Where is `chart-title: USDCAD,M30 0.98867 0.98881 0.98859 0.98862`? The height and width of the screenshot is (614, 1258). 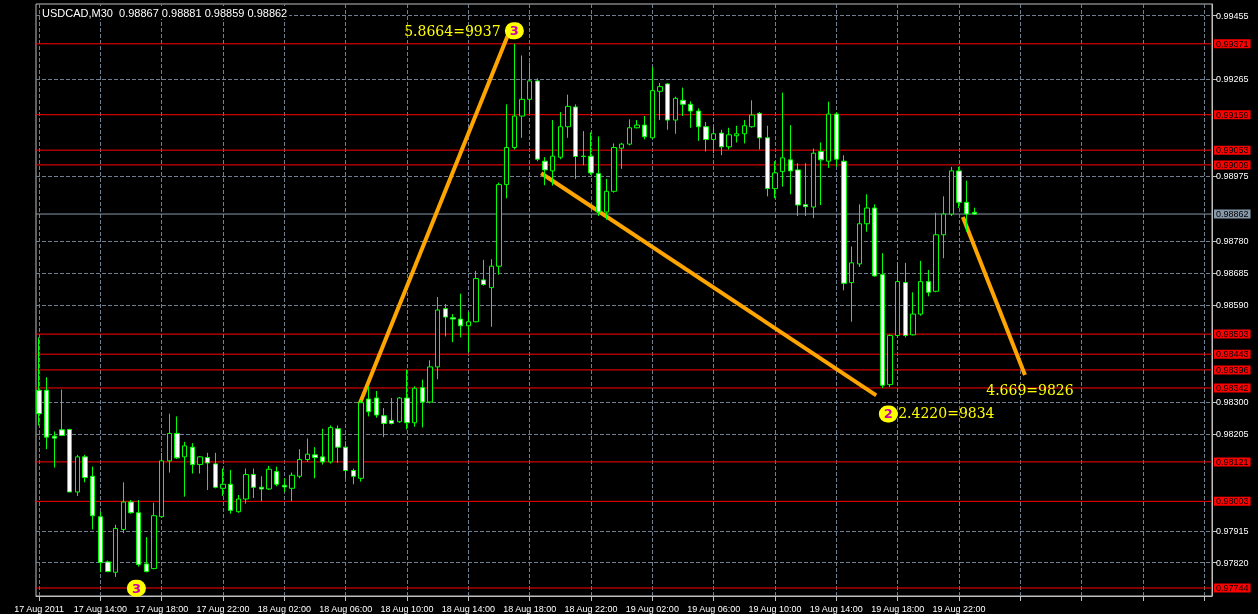 chart-title: USDCAD,M30 0.98867 0.98881 0.98859 0.98862 is located at coordinates (165, 12).